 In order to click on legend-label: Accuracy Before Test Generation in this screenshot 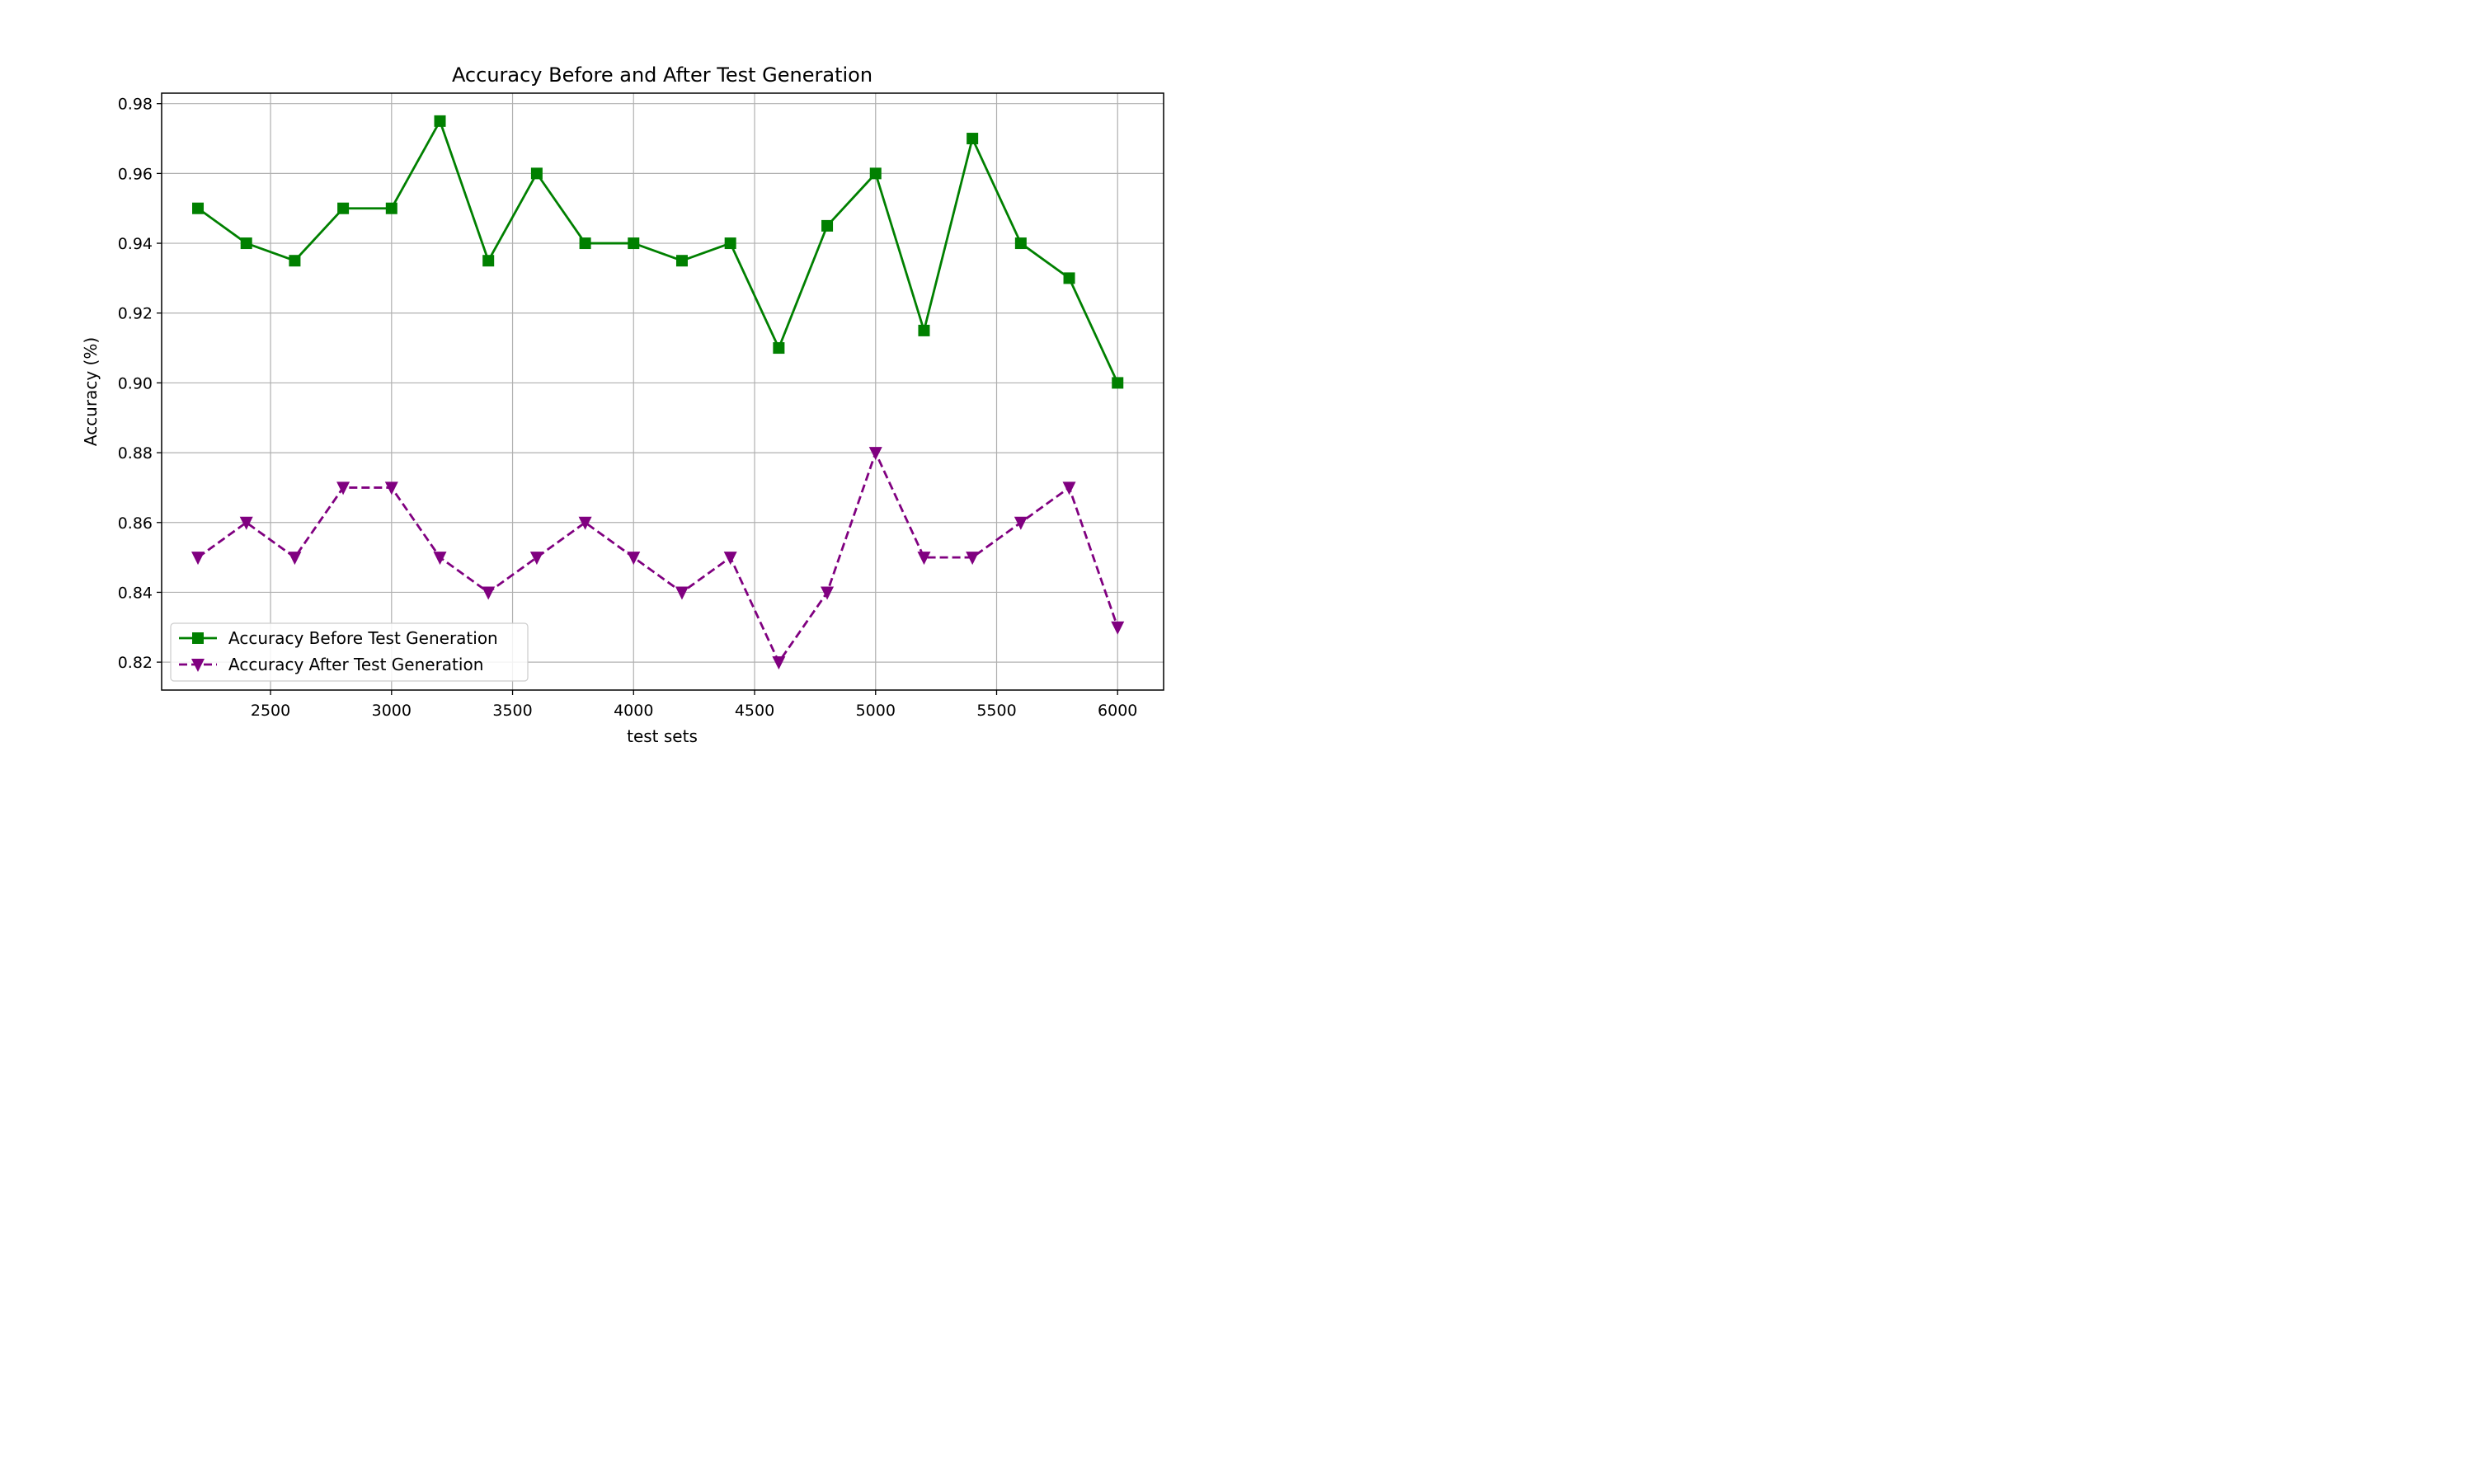, I will do `click(363, 638)`.